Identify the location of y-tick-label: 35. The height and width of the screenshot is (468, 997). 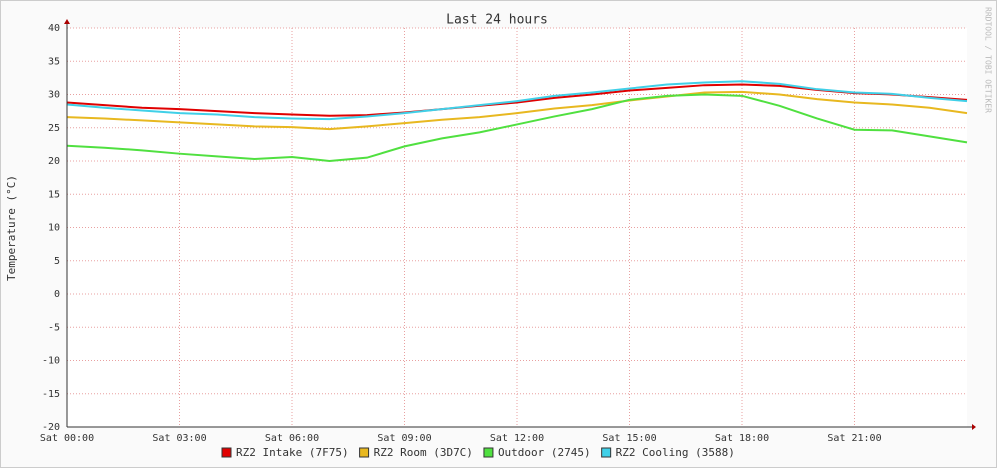
(54, 61).